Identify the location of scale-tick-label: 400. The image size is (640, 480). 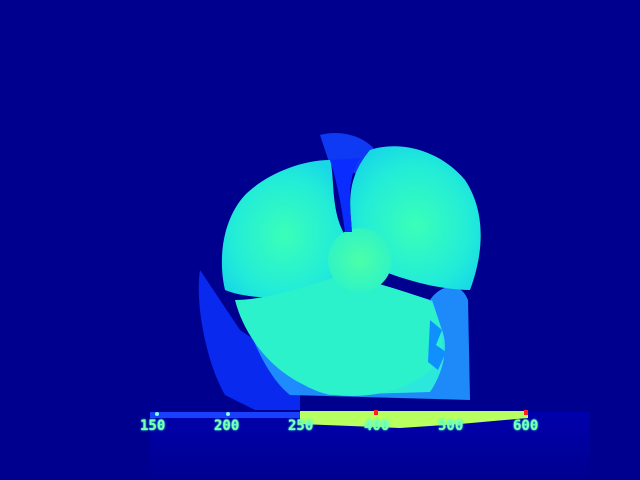
(377, 426).